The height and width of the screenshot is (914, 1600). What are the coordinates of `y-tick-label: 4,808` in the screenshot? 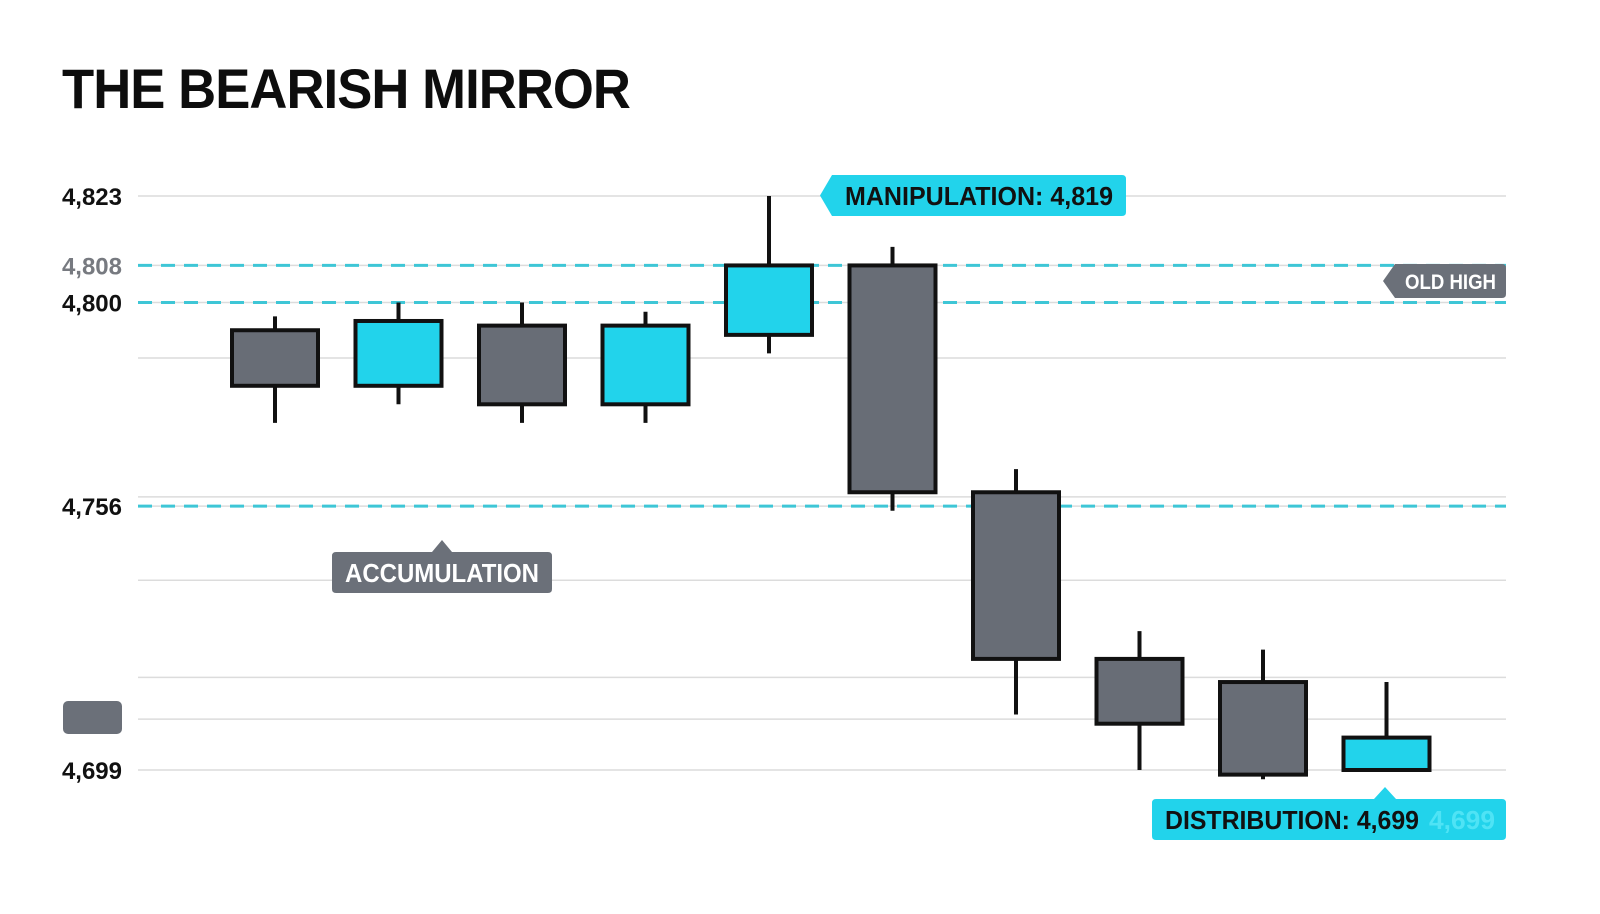 It's located at (92, 266).